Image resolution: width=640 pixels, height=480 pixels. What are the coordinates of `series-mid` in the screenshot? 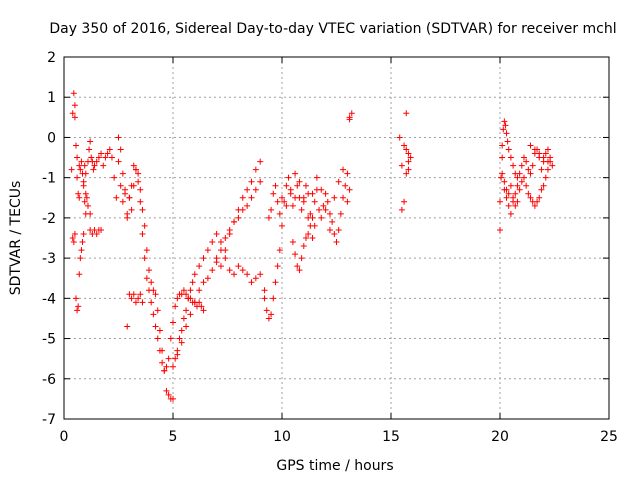 It's located at (308, 216).